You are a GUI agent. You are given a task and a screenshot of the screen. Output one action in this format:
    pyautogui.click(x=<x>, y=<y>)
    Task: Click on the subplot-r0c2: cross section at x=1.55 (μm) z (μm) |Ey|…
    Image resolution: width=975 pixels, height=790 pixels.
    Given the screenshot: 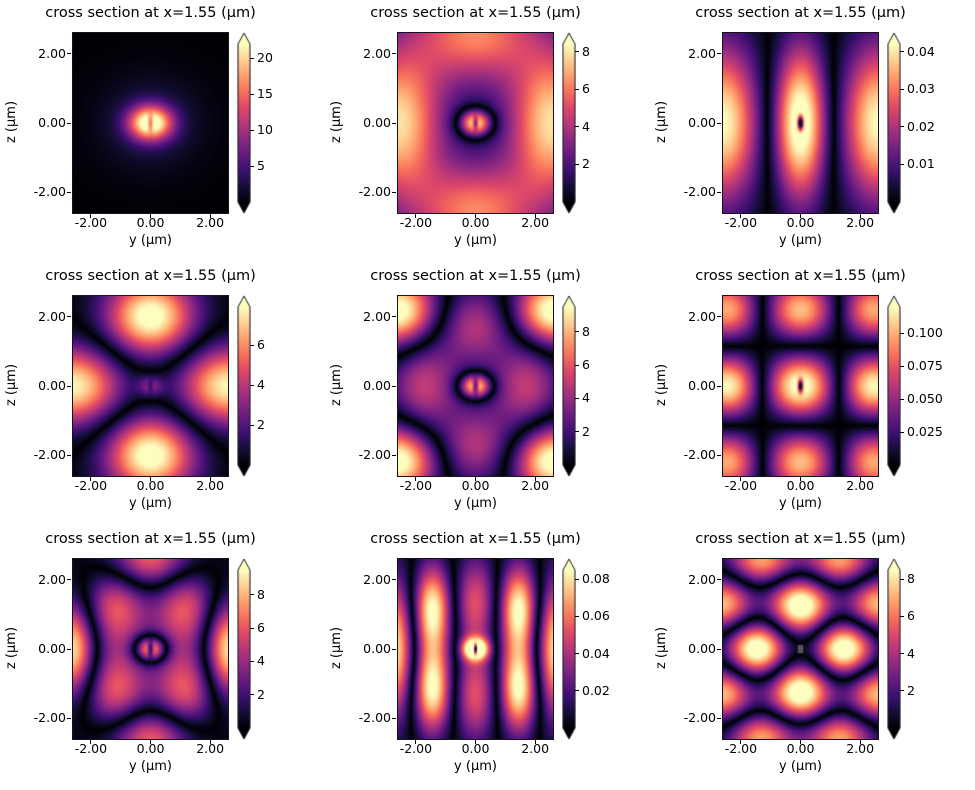 What is the action you would take?
    pyautogui.click(x=812, y=131)
    